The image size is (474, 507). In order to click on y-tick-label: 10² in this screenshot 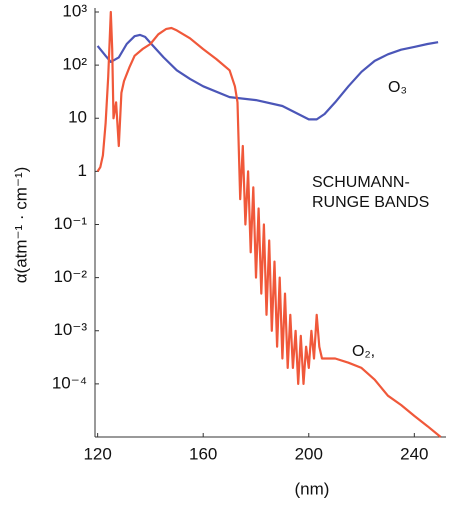, I will do `click(74, 64)`.